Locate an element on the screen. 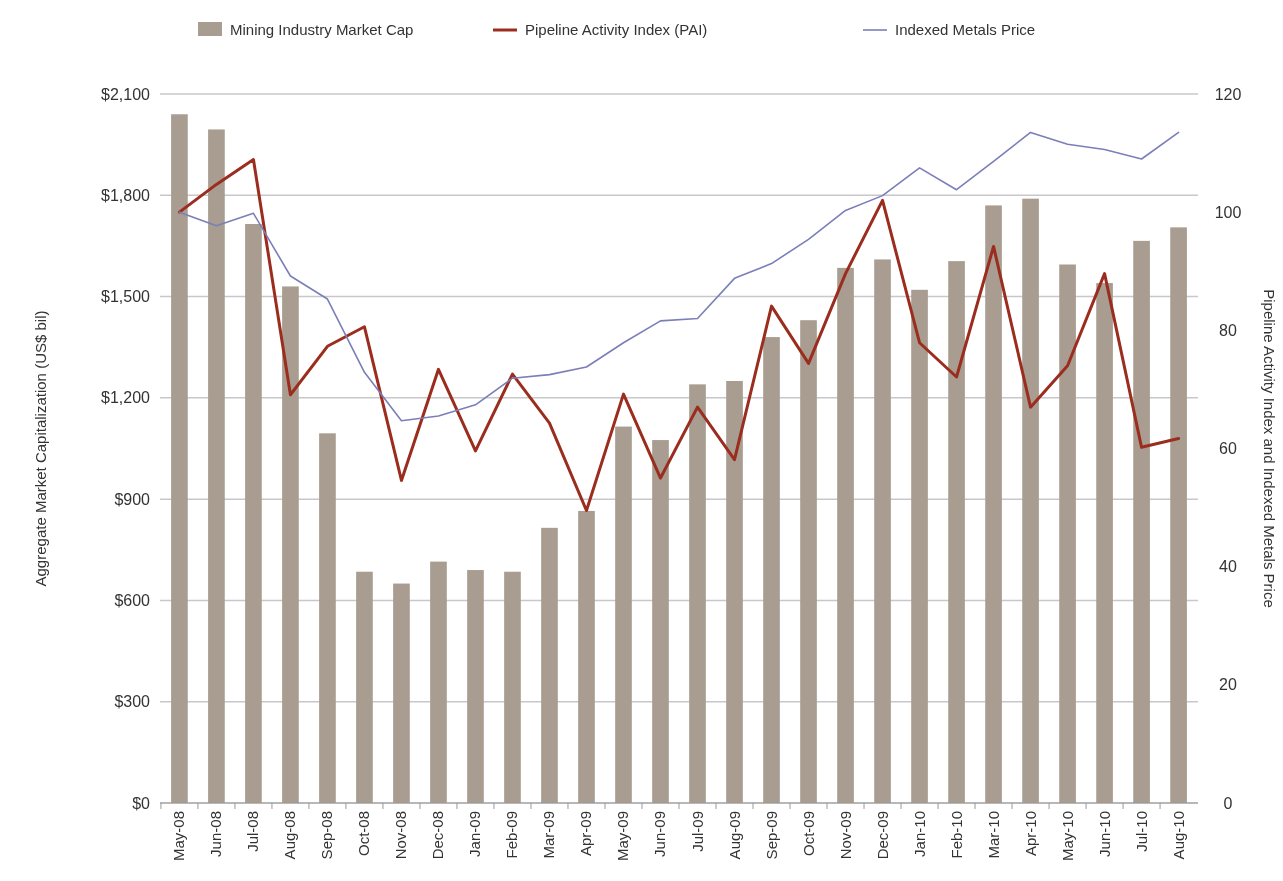 The height and width of the screenshot is (881, 1283). y-tick-label: $600 is located at coordinates (132, 601).